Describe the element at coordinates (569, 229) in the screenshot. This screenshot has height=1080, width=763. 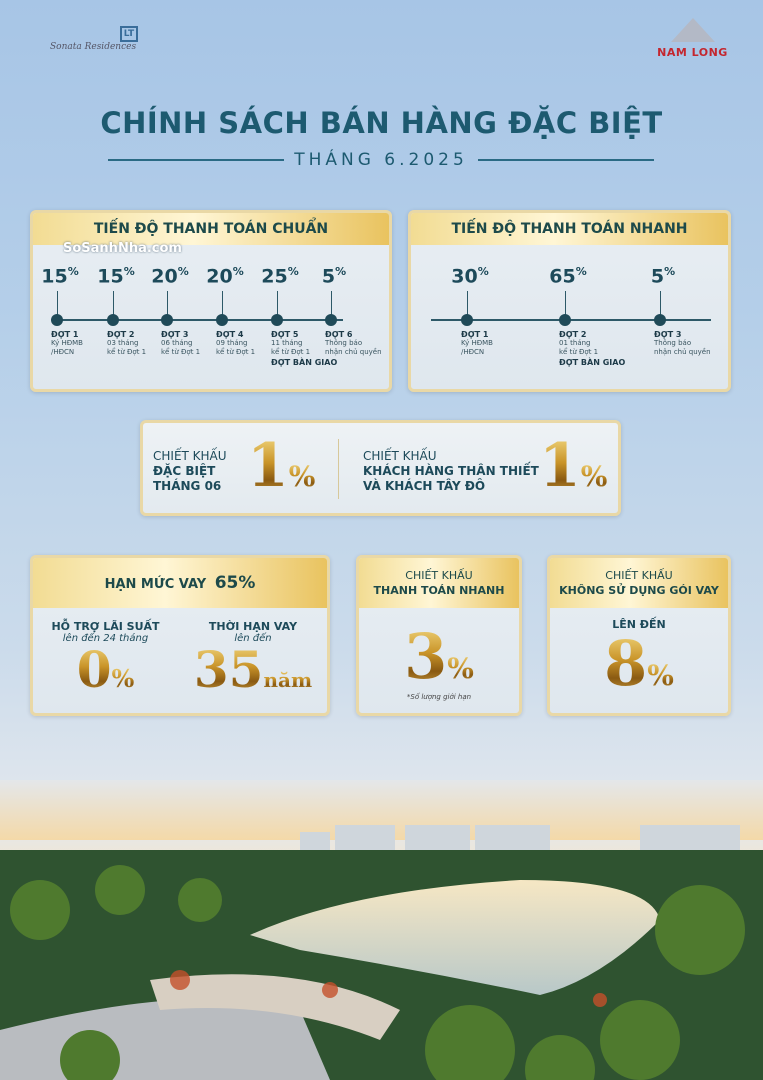
I see `card-title: TIẾN ĐỘ THANH TOÁN NHANH` at that location.